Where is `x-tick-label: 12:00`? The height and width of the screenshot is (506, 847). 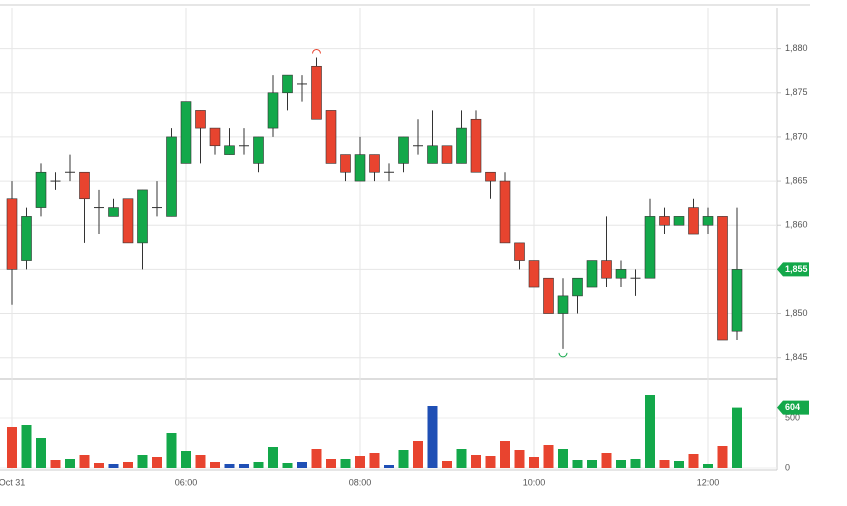
x-tick-label: 12:00 is located at coordinates (708, 482).